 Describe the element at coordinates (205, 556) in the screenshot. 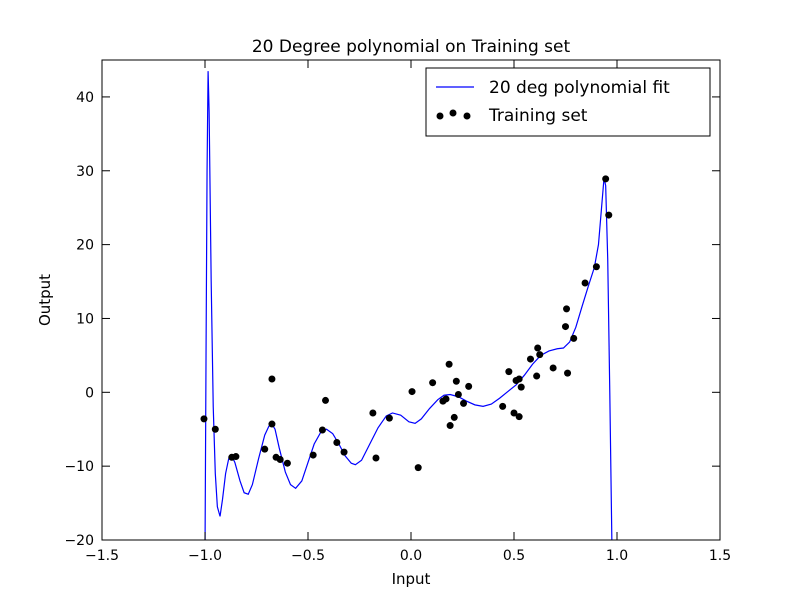

I see `x-tick-label: −1.0` at that location.